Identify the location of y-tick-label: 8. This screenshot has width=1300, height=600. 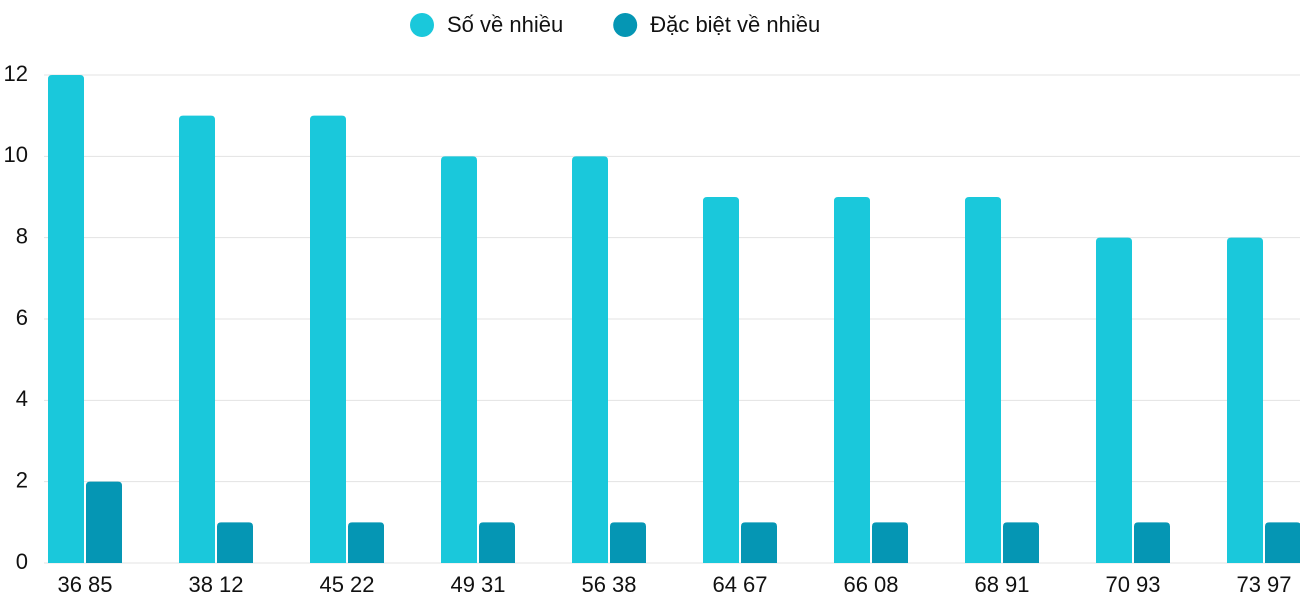
(22, 235).